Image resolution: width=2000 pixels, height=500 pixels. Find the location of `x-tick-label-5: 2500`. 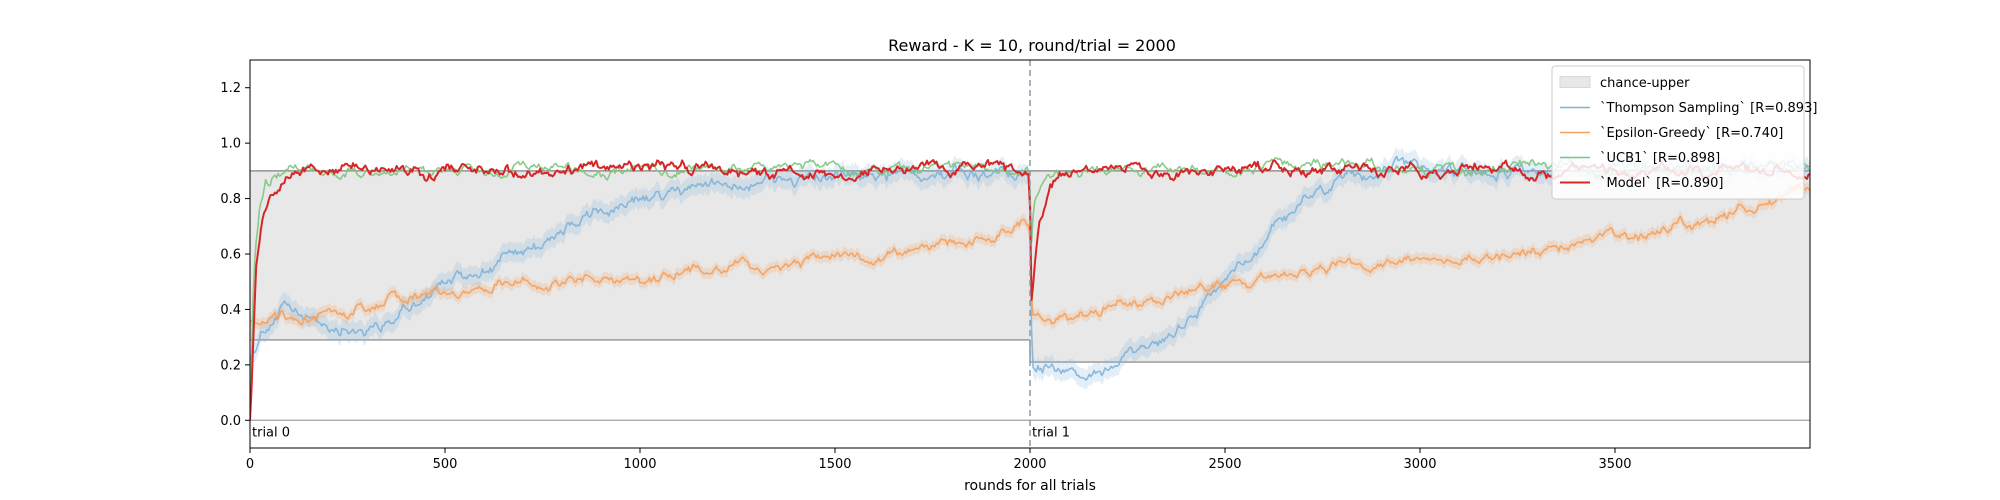

x-tick-label-5: 2500 is located at coordinates (1224, 464).